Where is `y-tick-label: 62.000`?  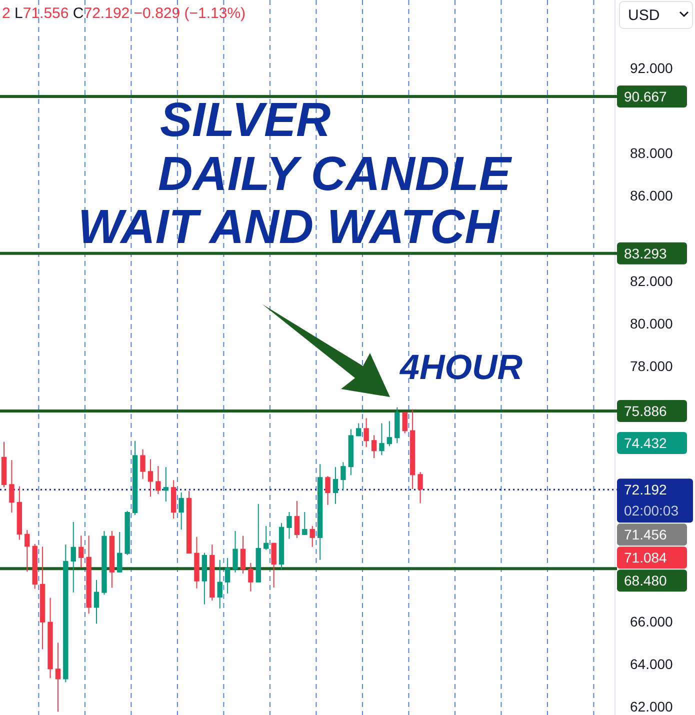
y-tick-label: 62.000 is located at coordinates (652, 706).